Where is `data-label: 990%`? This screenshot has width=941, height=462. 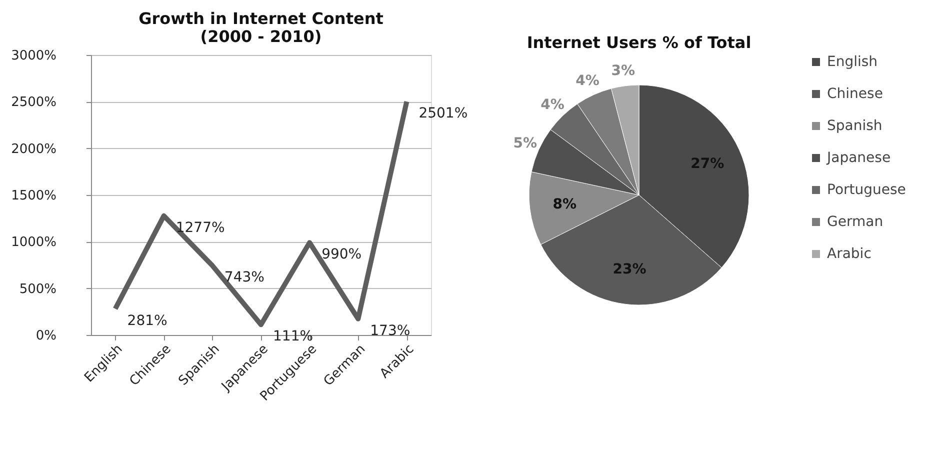
data-label: 990% is located at coordinates (342, 254).